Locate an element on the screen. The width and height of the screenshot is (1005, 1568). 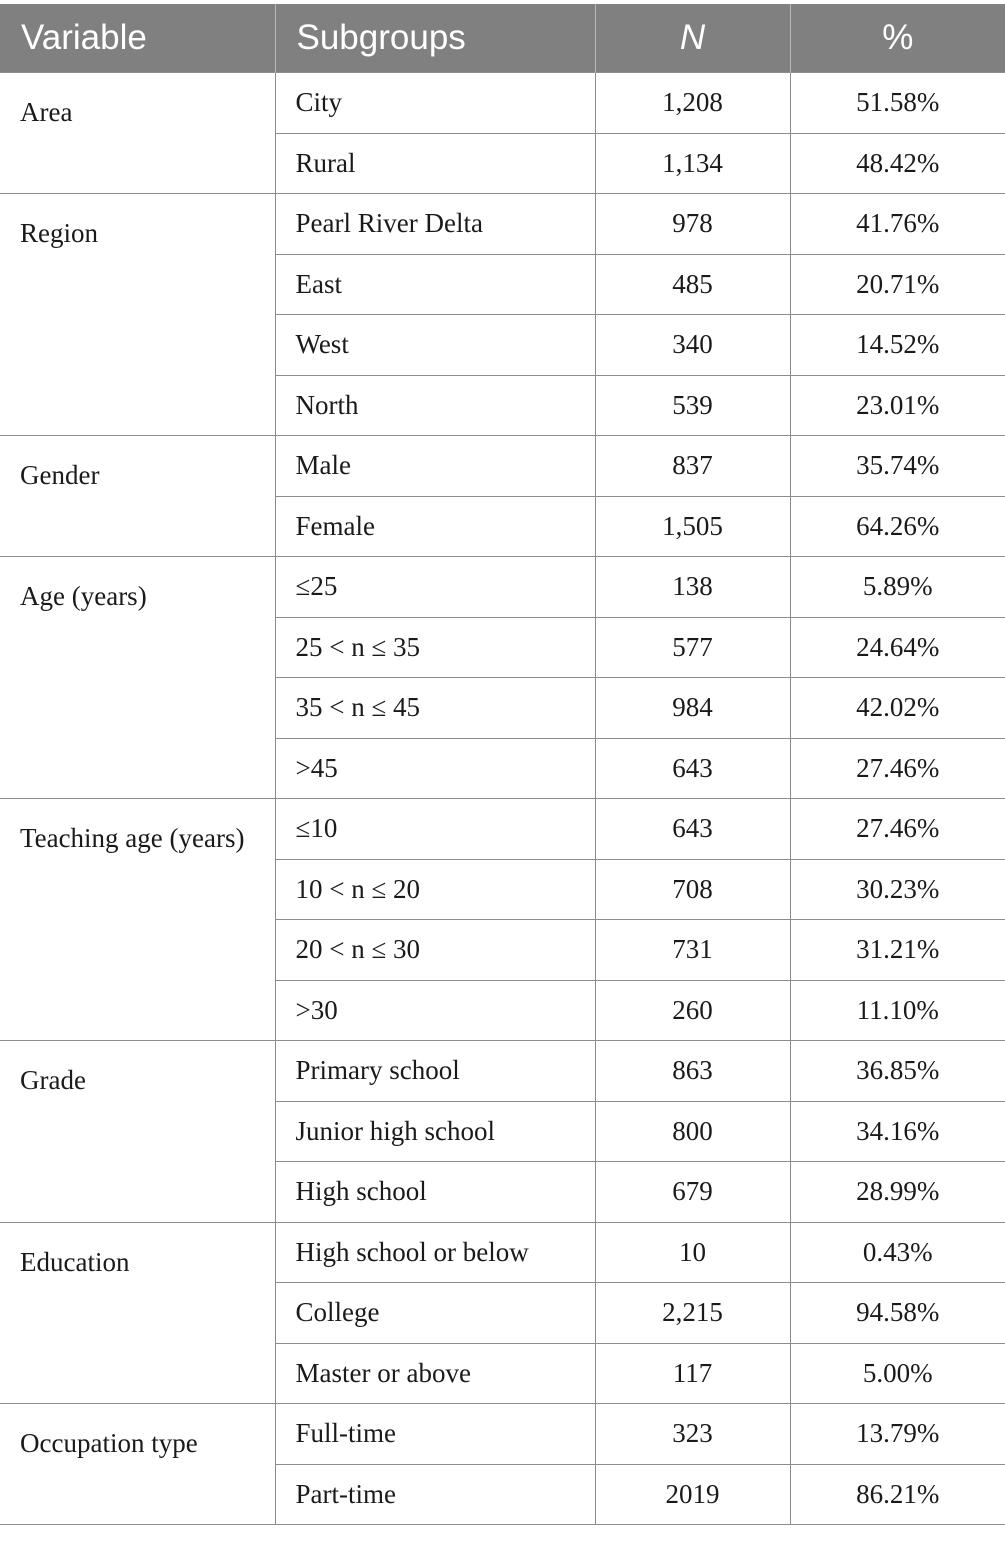
n-cell: 978 is located at coordinates (692, 224).